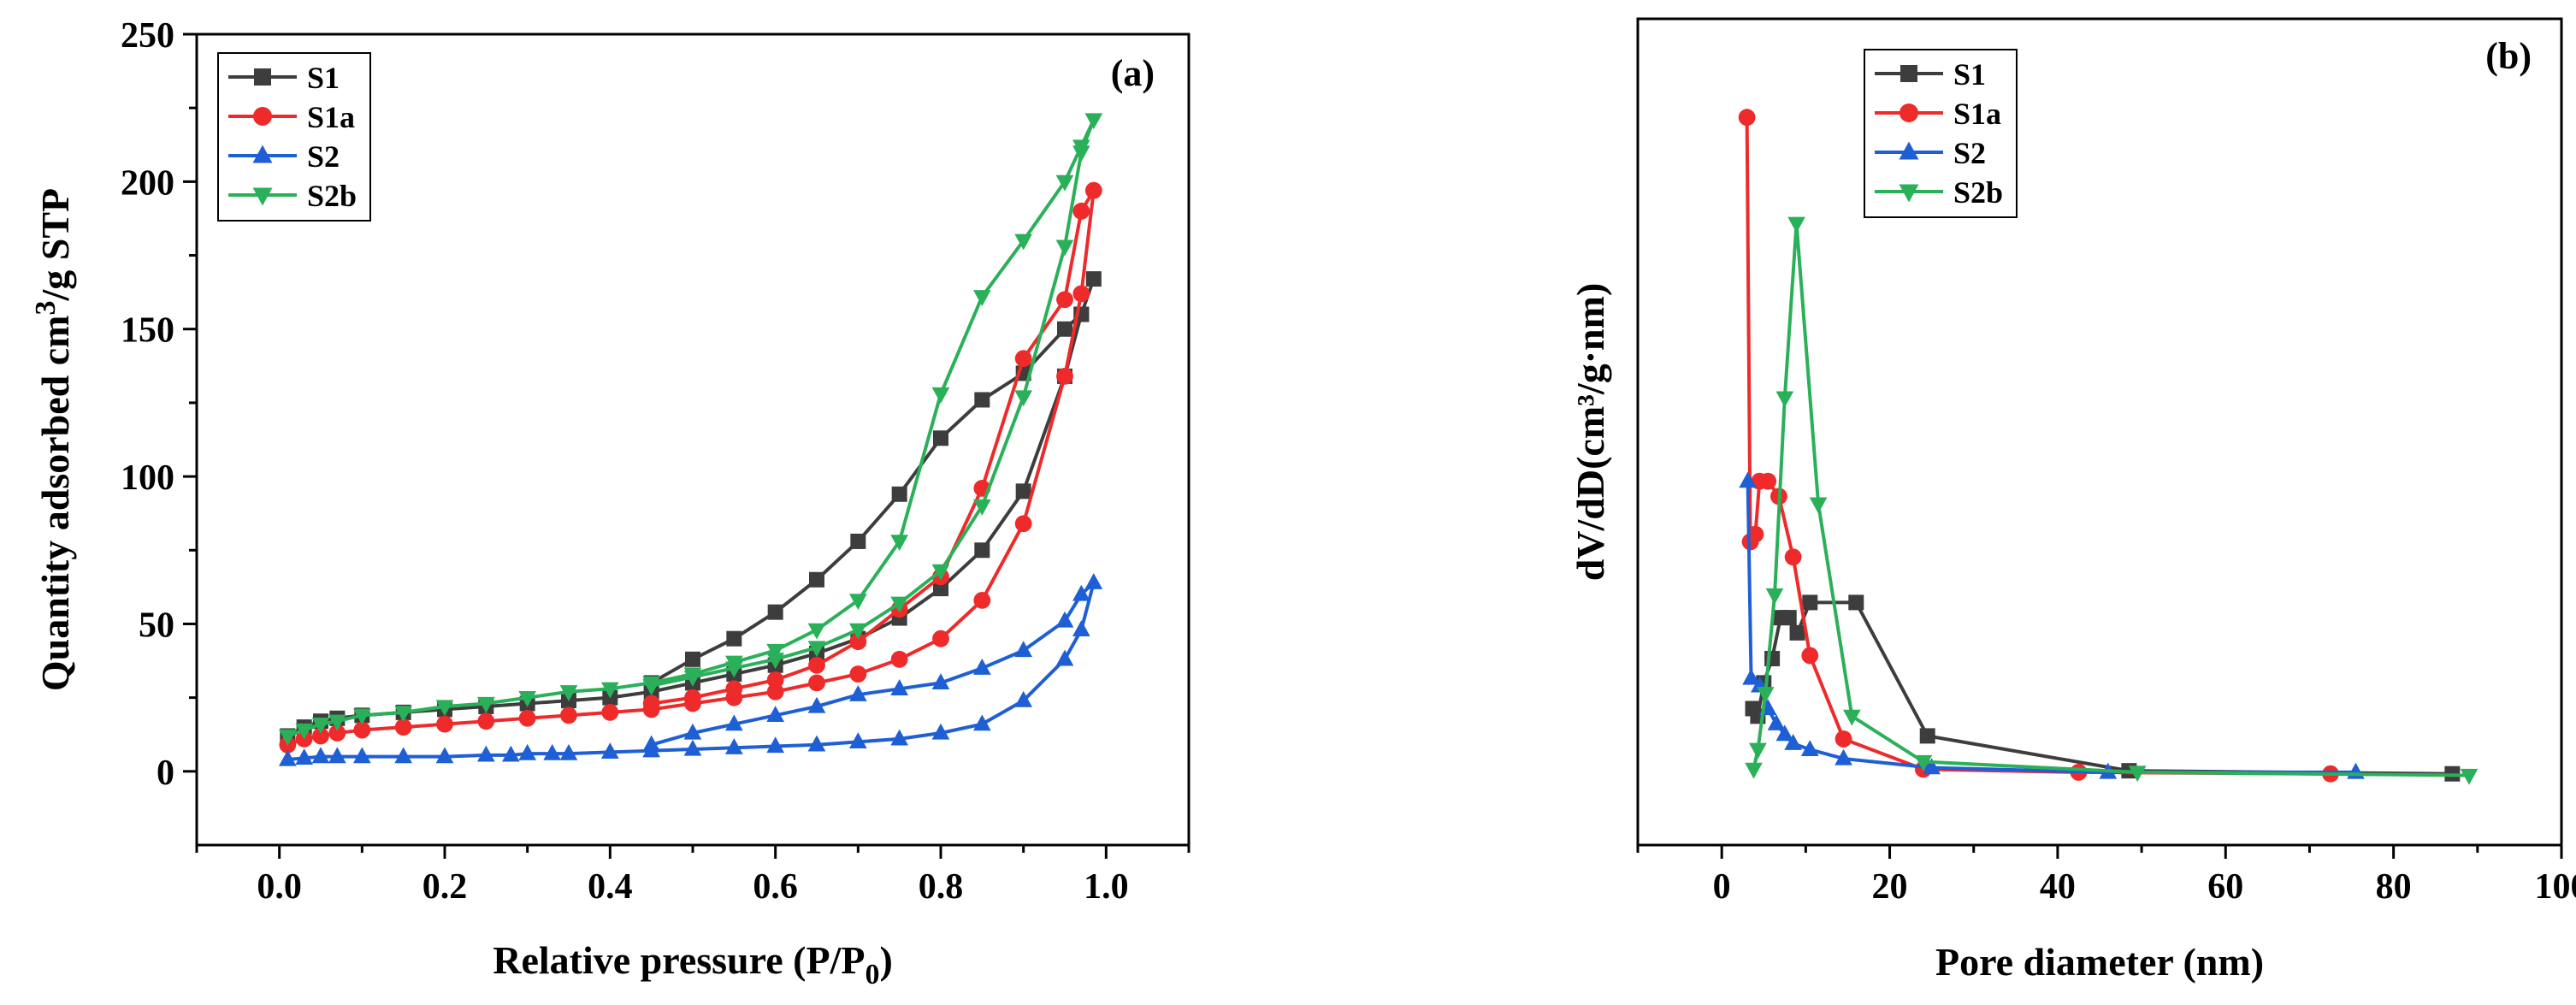 This screenshot has height=1005, width=2576. I want to click on legend-item-s1a: S1a, so click(291, 117).